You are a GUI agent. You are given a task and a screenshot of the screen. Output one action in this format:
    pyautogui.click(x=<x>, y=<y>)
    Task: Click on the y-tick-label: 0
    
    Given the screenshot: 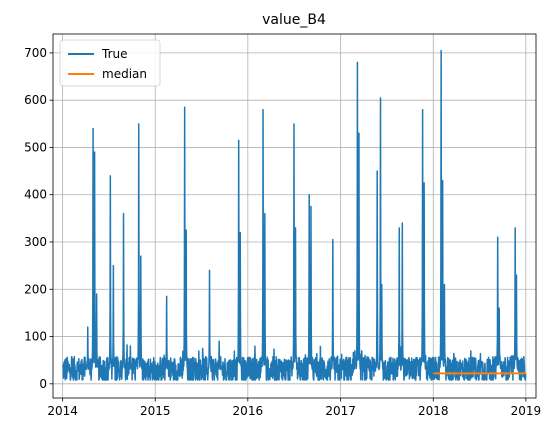 What is the action you would take?
    pyautogui.click(x=43, y=384)
    